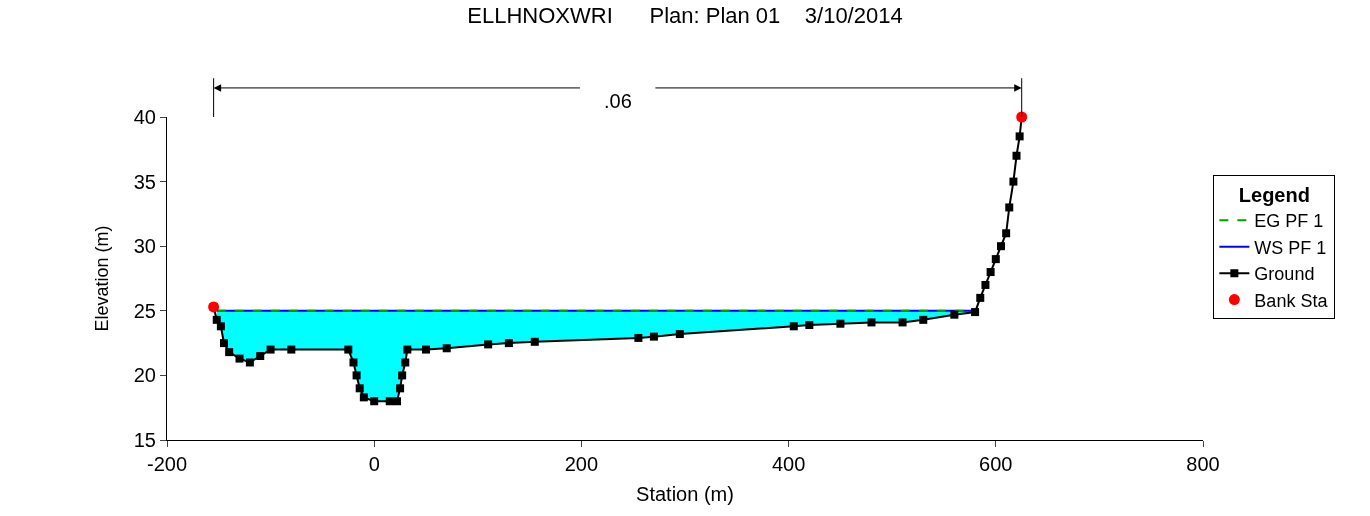 This screenshot has height=516, width=1370. Describe the element at coordinates (1284, 274) in the screenshot. I see `legend-label: Ground` at that location.